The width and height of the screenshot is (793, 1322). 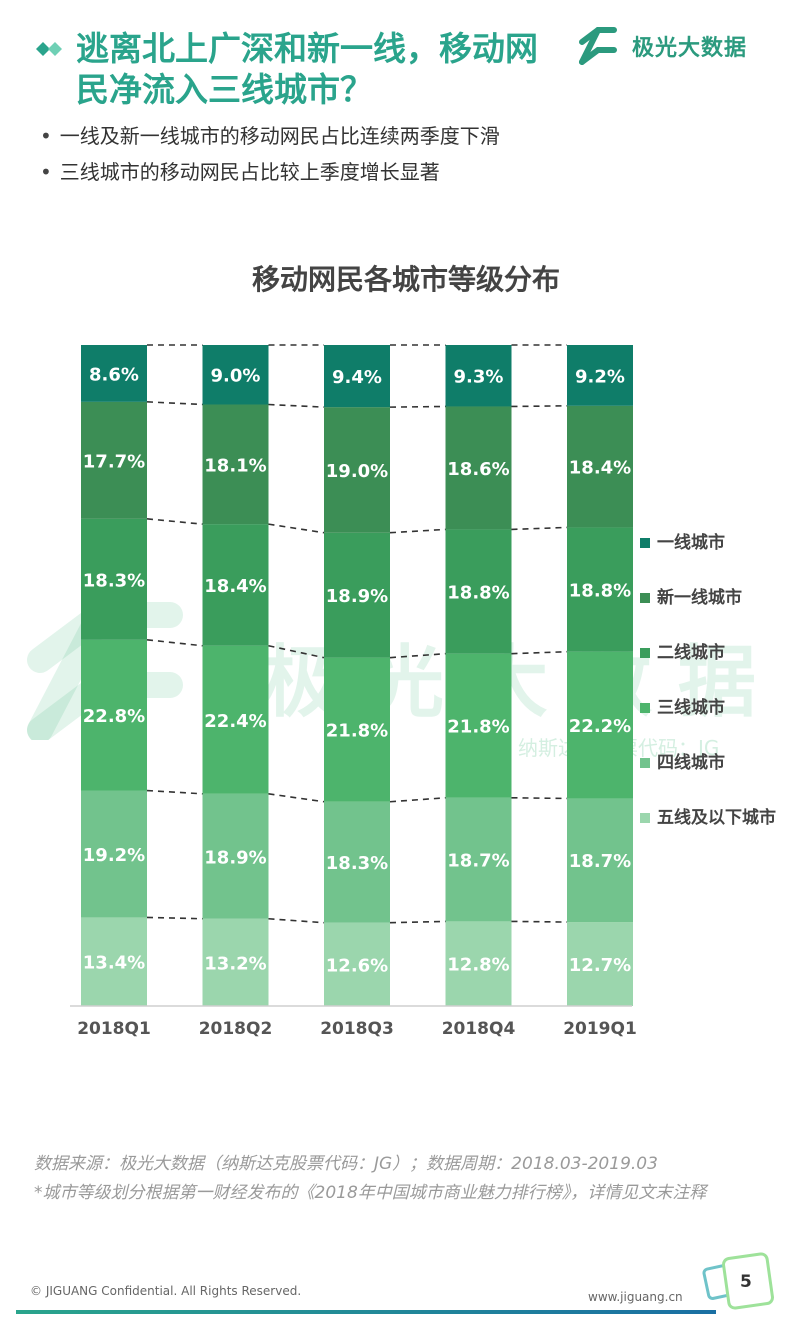 I want to click on data-label: 19.2%, so click(x=114, y=855).